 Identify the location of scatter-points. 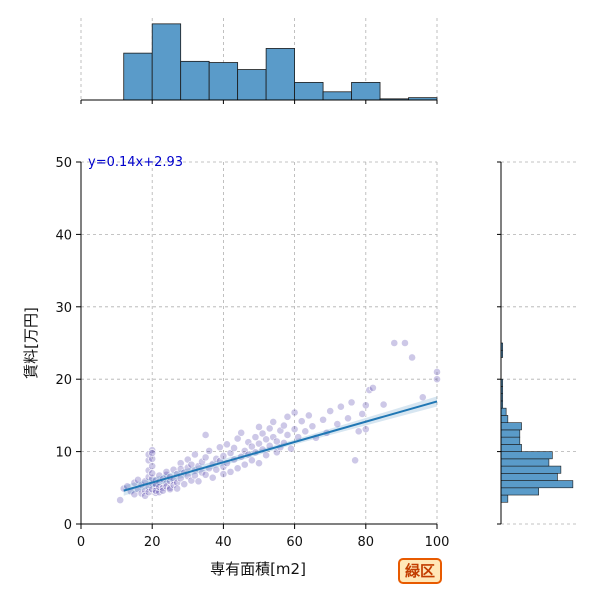
(278, 422).